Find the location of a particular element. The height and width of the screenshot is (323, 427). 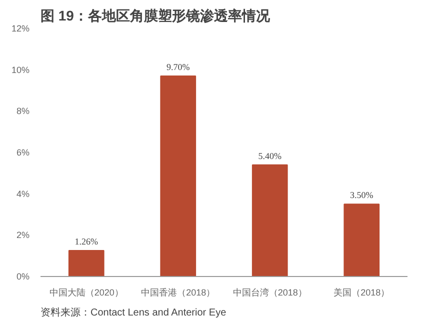

chart-title: 图 19：各地区角膜塑形镜渗透率情况 is located at coordinates (155, 16).